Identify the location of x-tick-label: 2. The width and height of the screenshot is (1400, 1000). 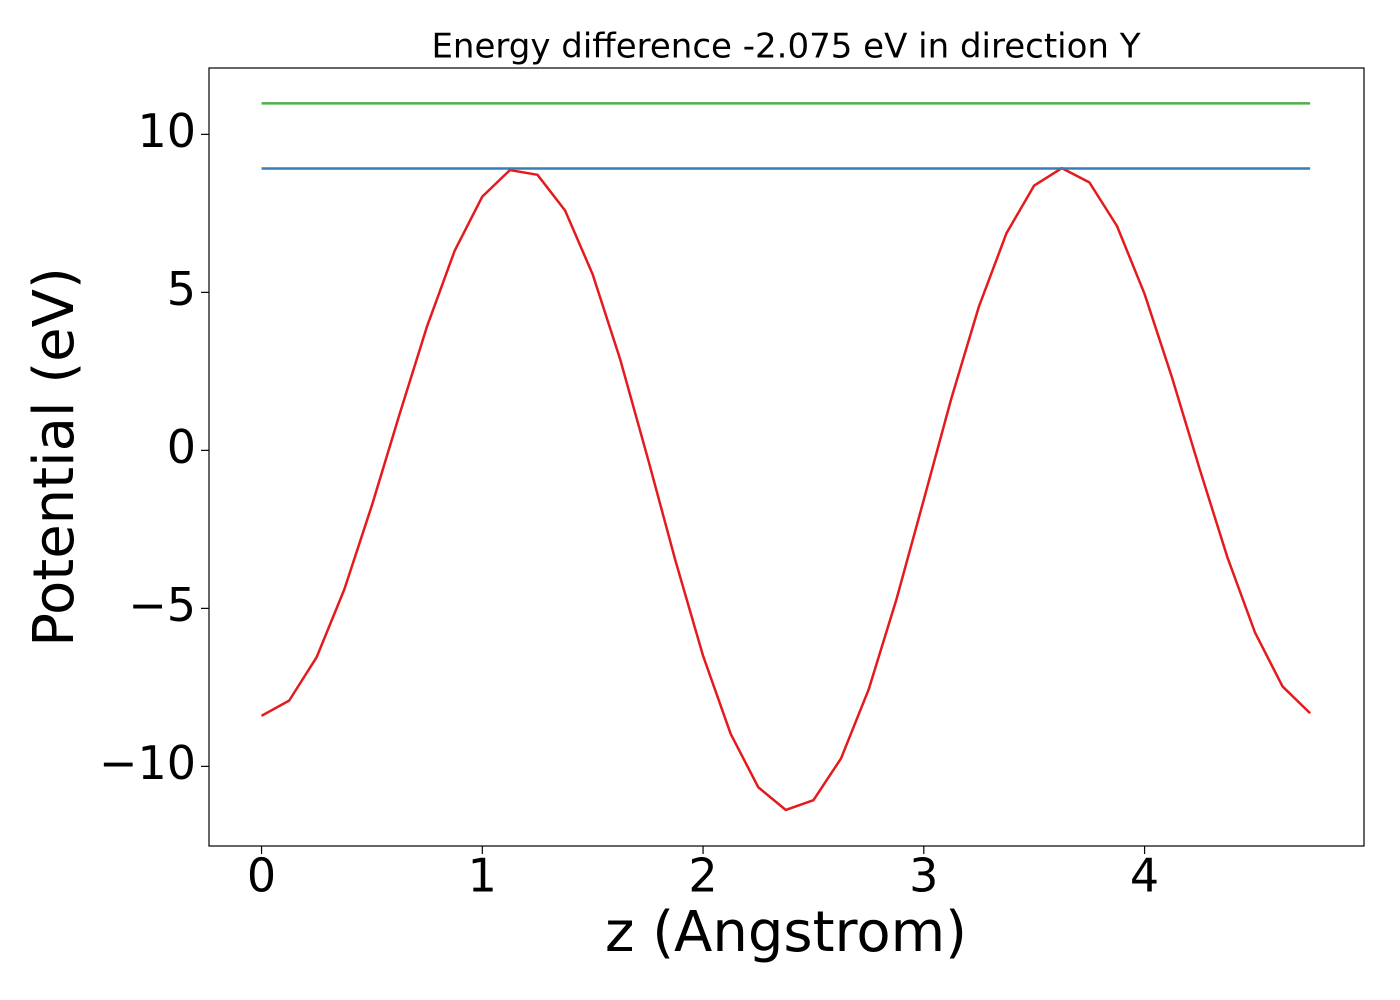
(702, 876).